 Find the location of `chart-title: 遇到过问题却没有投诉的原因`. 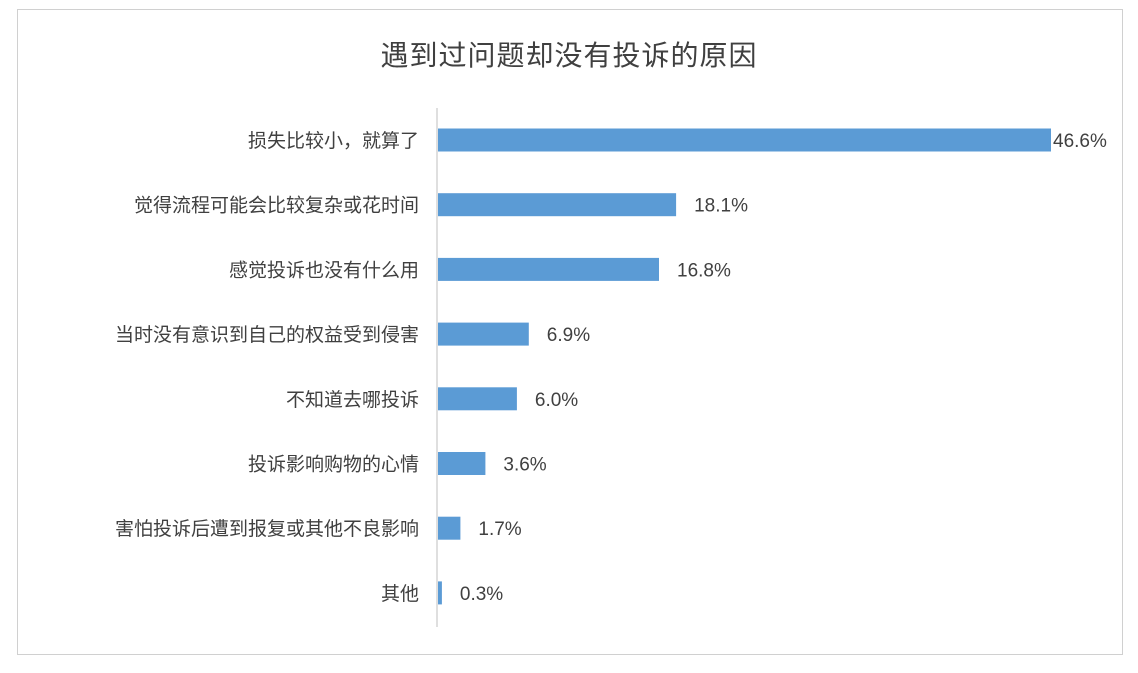

chart-title: 遇到过问题却没有投诉的原因 is located at coordinates (569, 55).